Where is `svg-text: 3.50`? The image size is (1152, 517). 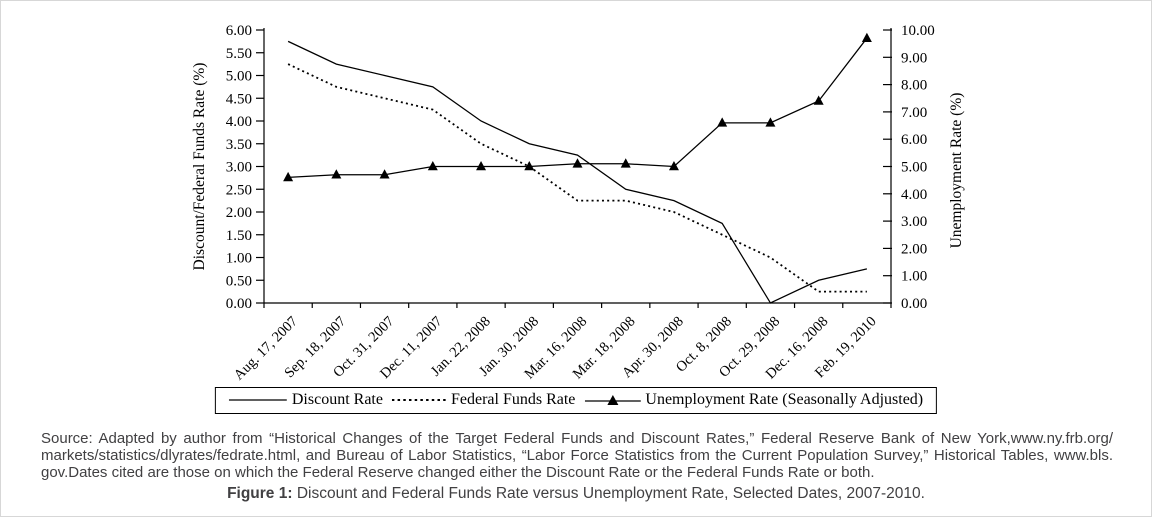 svg-text: 3.50 is located at coordinates (239, 145).